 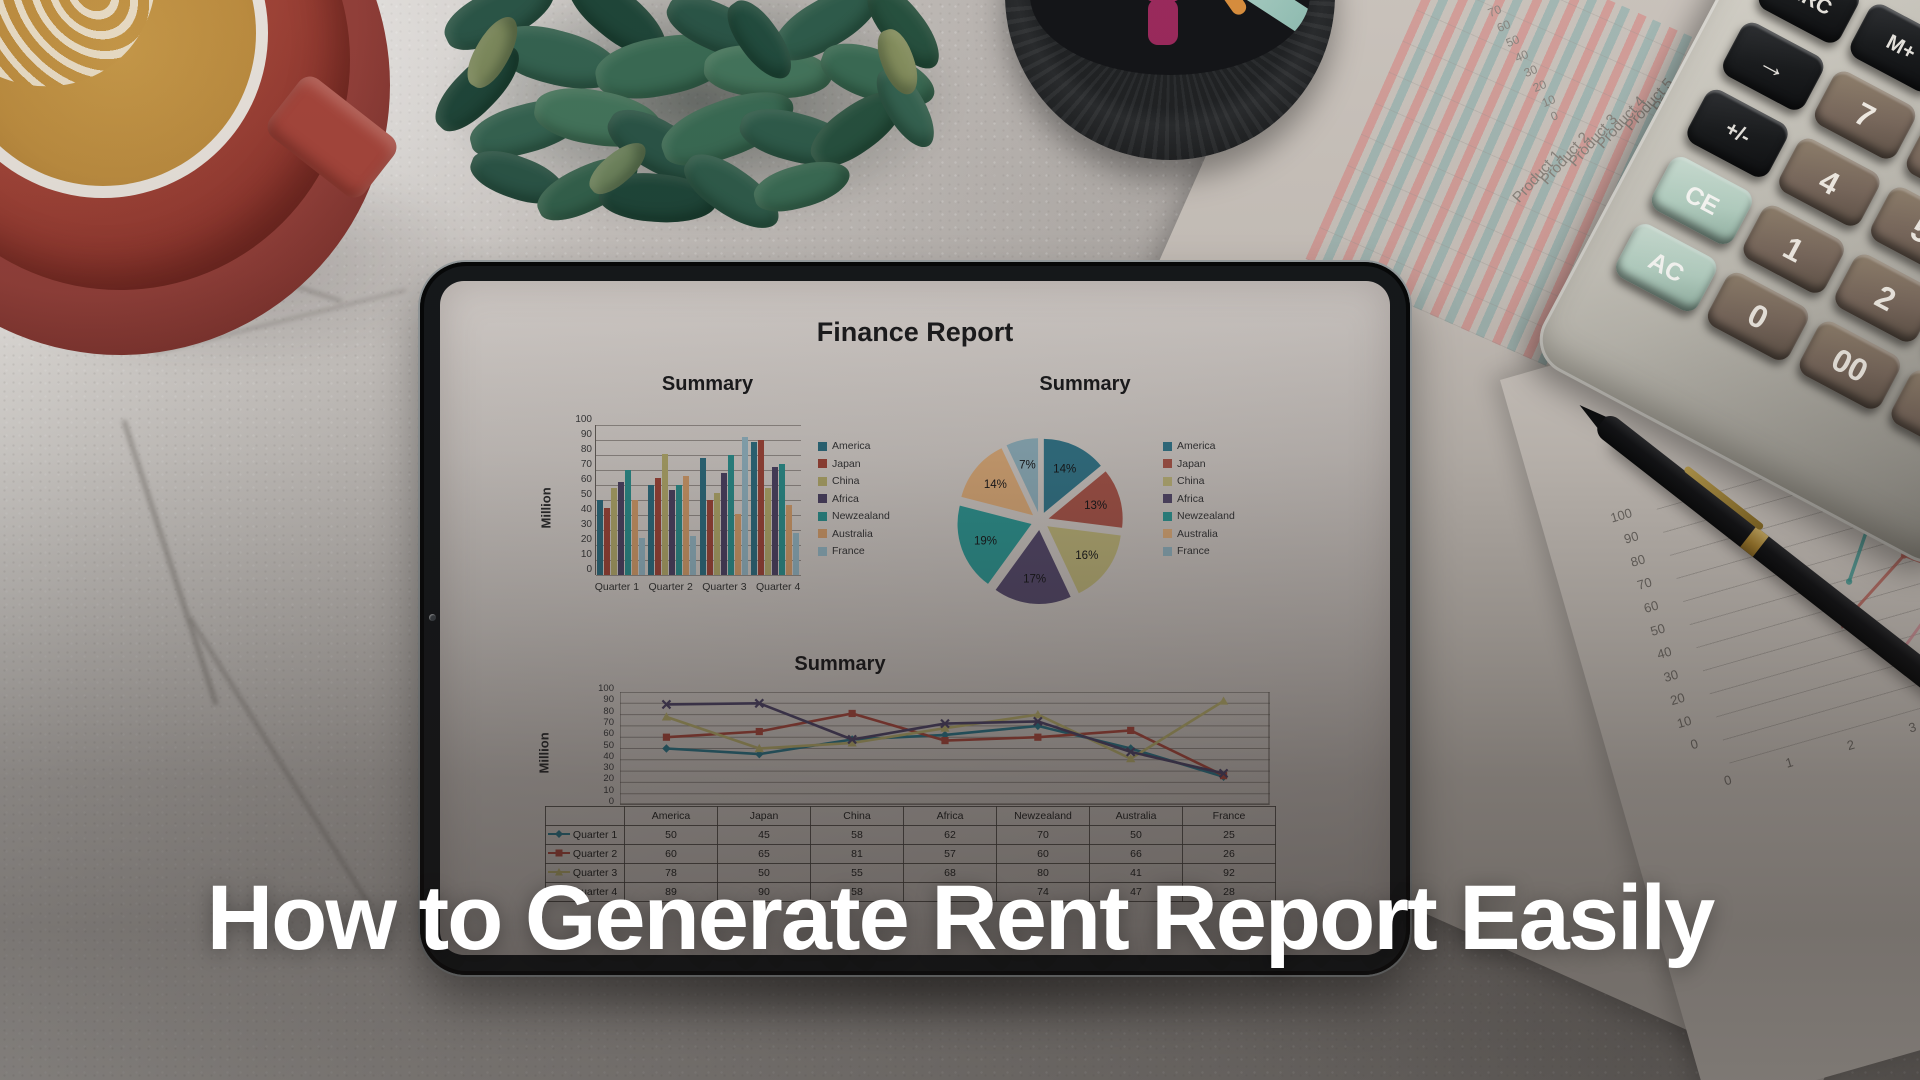 What do you see at coordinates (778, 587) in the screenshot?
I see `x-label: Quarter 4` at bounding box center [778, 587].